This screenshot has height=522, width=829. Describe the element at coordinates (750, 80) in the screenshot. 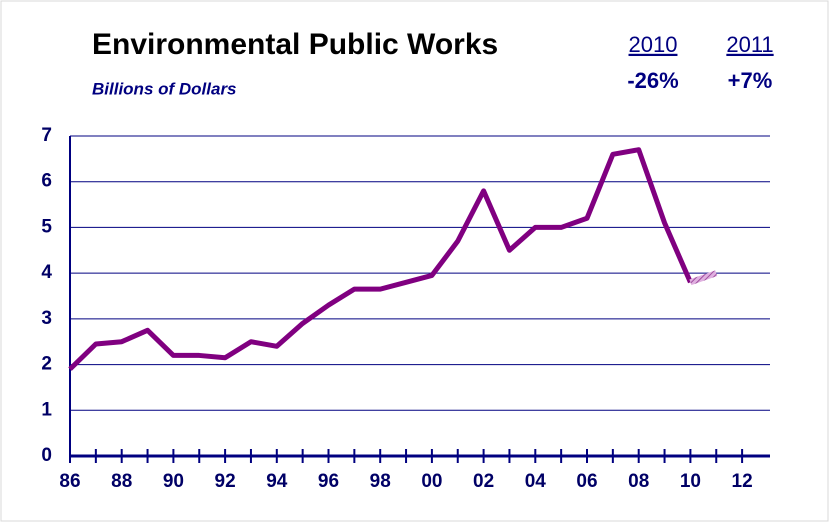

I see `annotation-change: +7%` at that location.